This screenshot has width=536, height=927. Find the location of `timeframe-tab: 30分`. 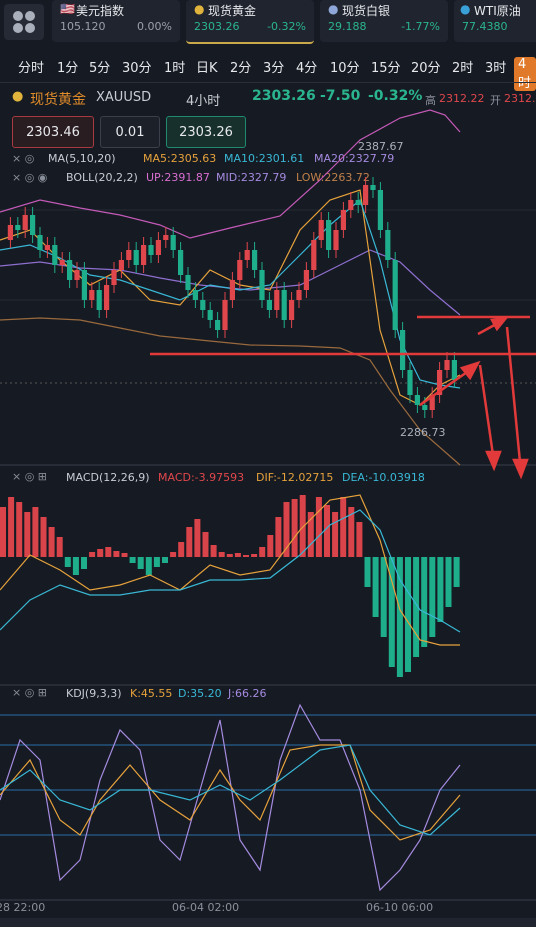

timeframe-tab: 30分 is located at coordinates (137, 68).